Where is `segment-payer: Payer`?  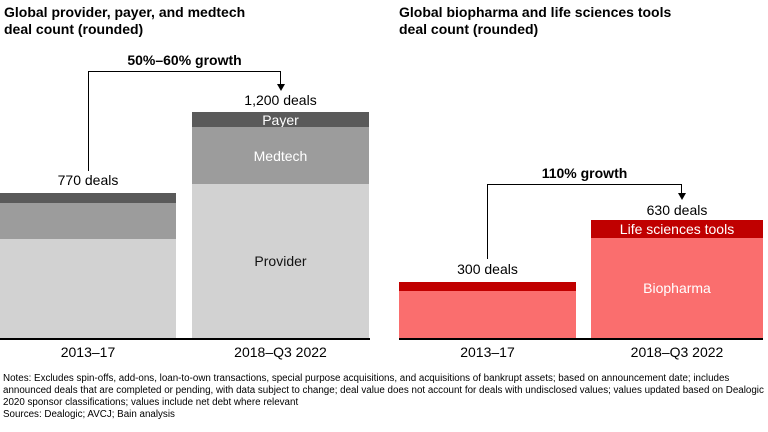 segment-payer: Payer is located at coordinates (280, 120).